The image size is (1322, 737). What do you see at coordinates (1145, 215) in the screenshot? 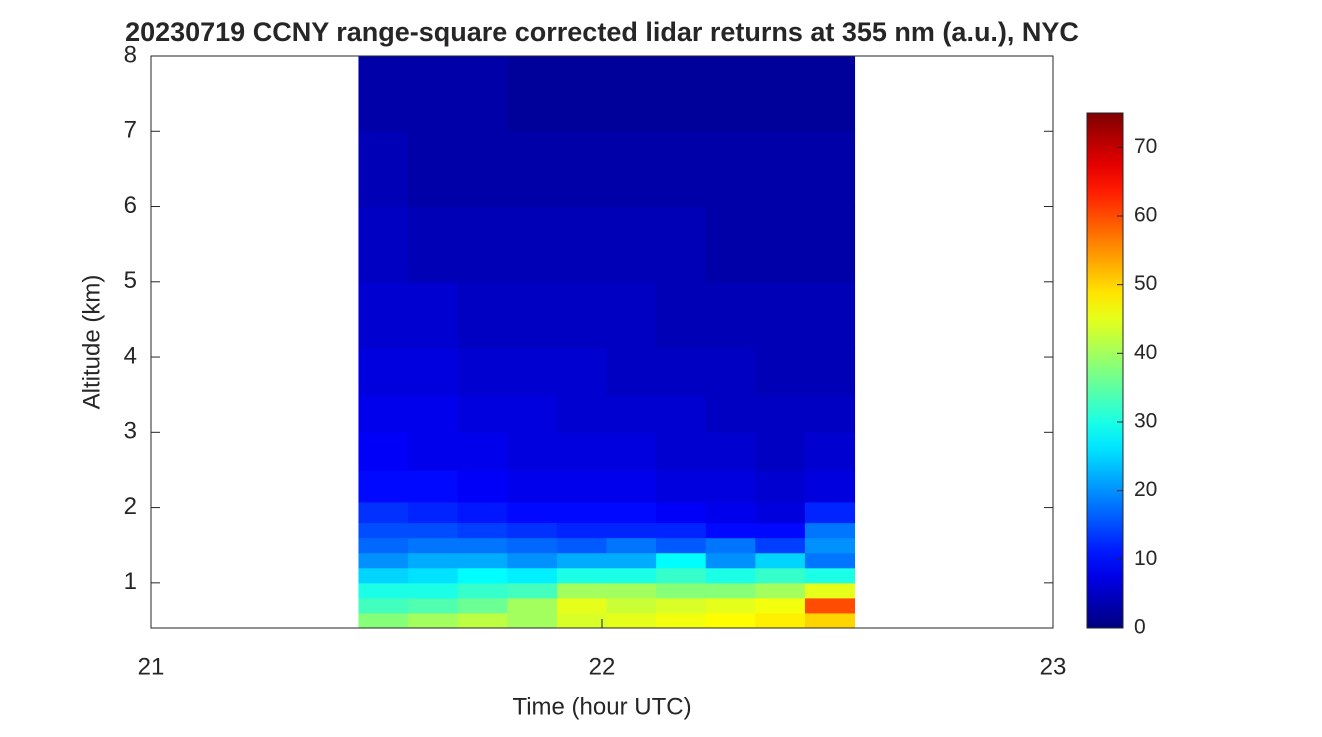
I see `colorbar-tick-label: 60` at bounding box center [1145, 215].